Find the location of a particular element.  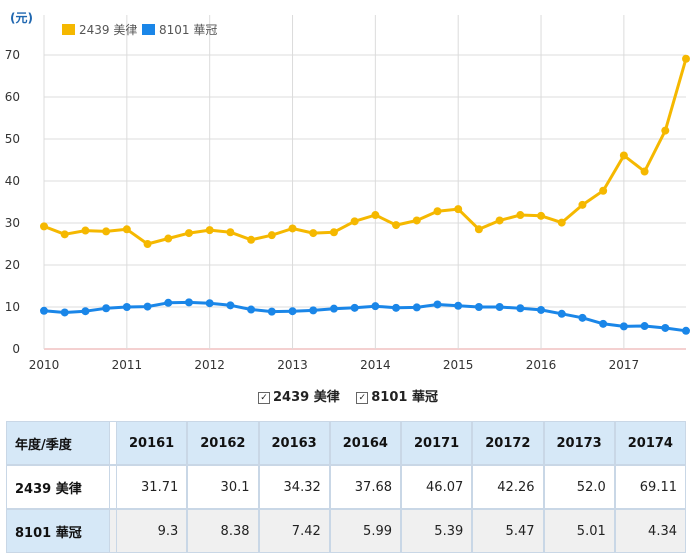

table-cell: 42.26 is located at coordinates (508, 487).